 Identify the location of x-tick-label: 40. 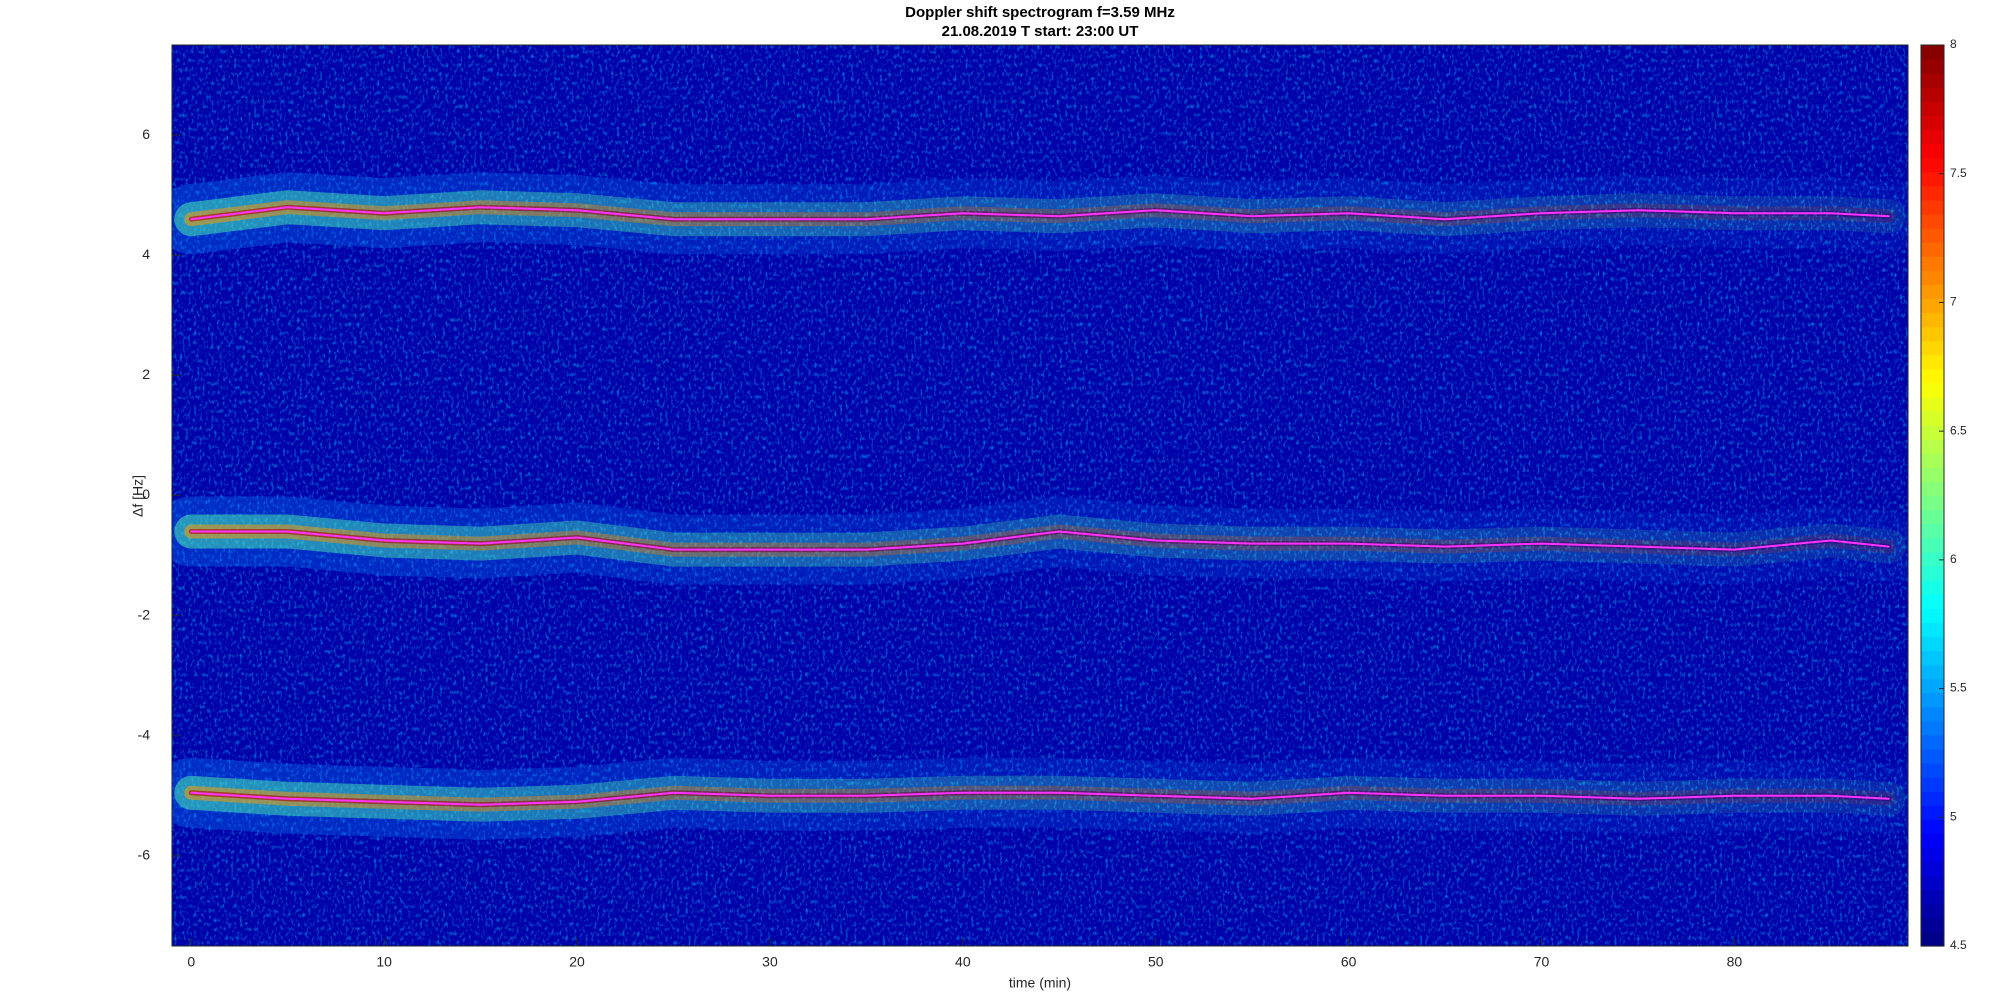
(963, 962).